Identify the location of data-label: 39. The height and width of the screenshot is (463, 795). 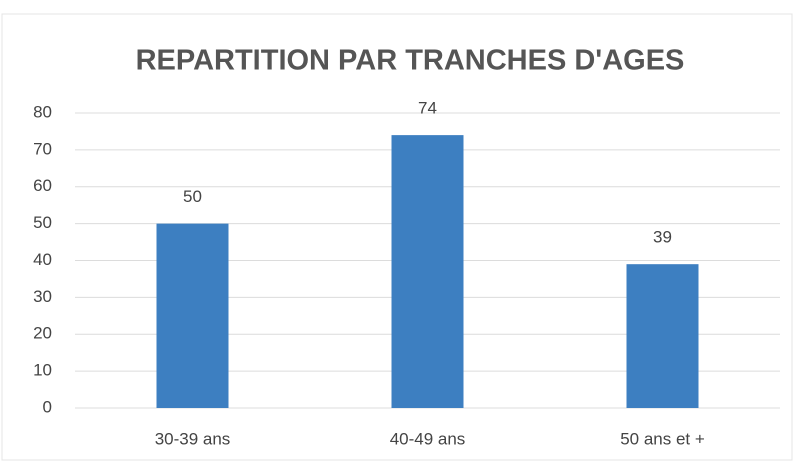
(662, 237).